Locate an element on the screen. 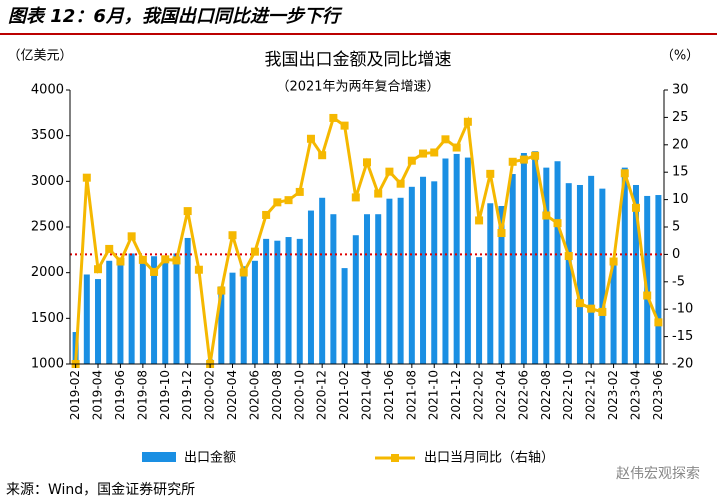 This screenshot has height=504, width=717. x-tick-label: 2022-12 is located at coordinates (591, 395).